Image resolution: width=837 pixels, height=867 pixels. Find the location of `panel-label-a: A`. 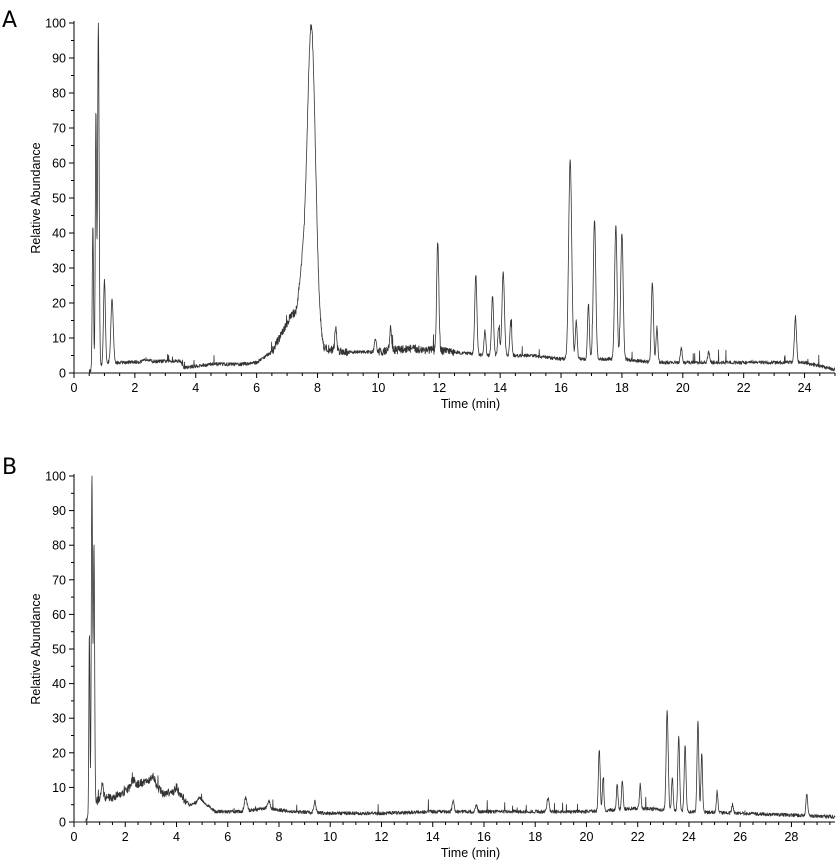

panel-label-a: A is located at coordinates (10, 20).